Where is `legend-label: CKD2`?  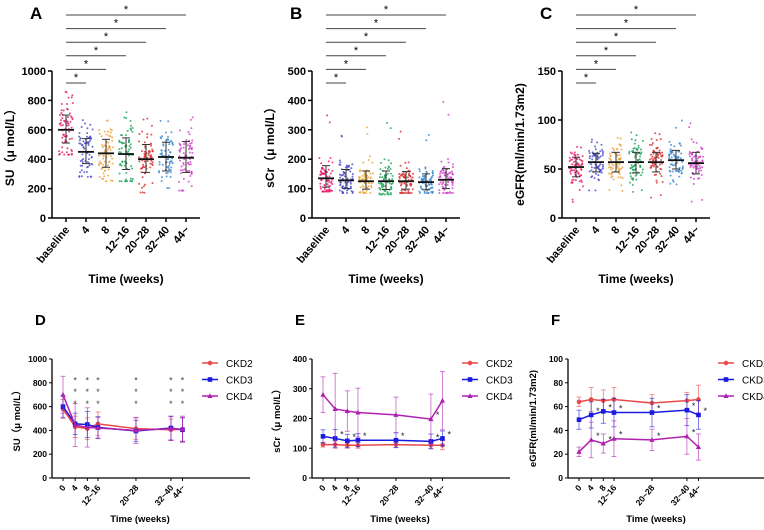 legend-label: CKD2 is located at coordinates (239, 364).